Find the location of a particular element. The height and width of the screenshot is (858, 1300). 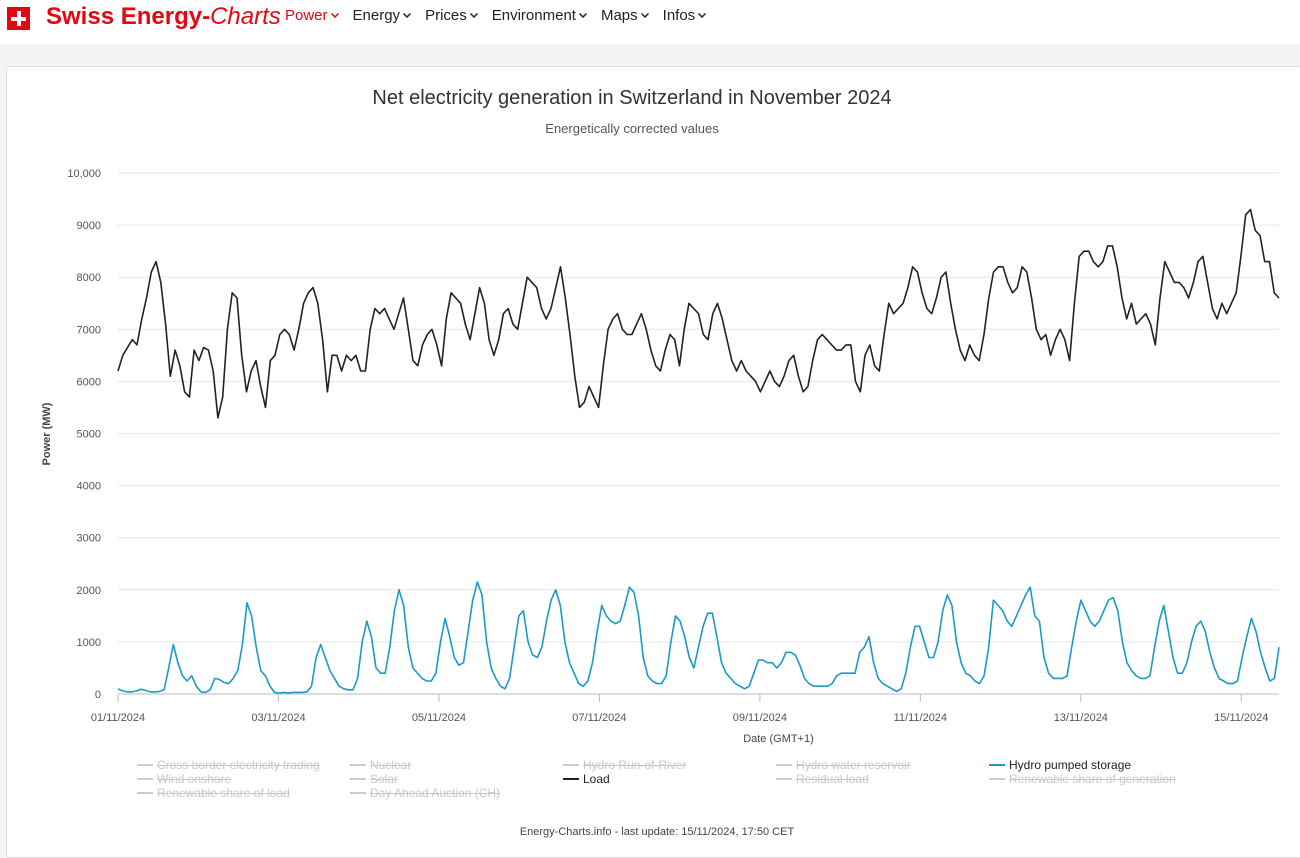

y-tick-label: 5000 is located at coordinates (89, 435).